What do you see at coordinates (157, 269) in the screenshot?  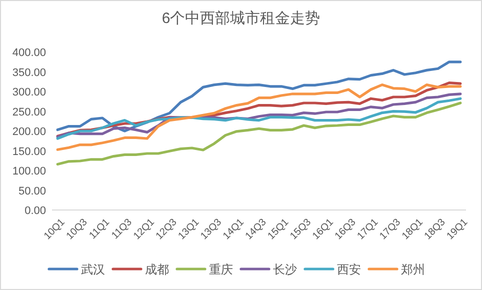 I see `legend-label: 成都` at bounding box center [157, 269].